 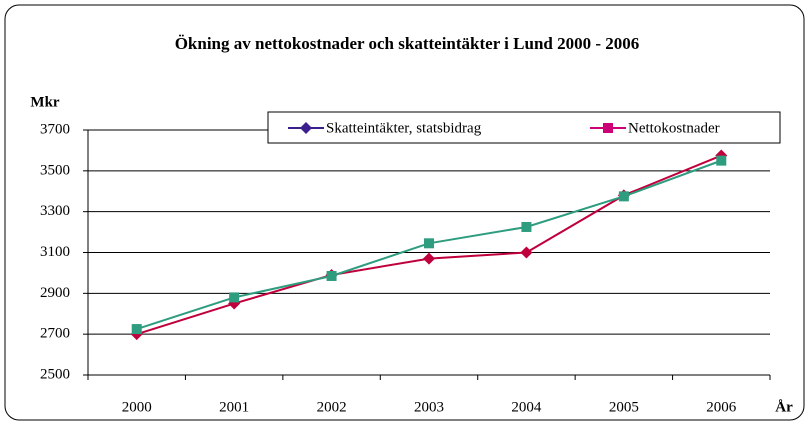 I want to click on y-tick-label: 2700, so click(x=55, y=334).